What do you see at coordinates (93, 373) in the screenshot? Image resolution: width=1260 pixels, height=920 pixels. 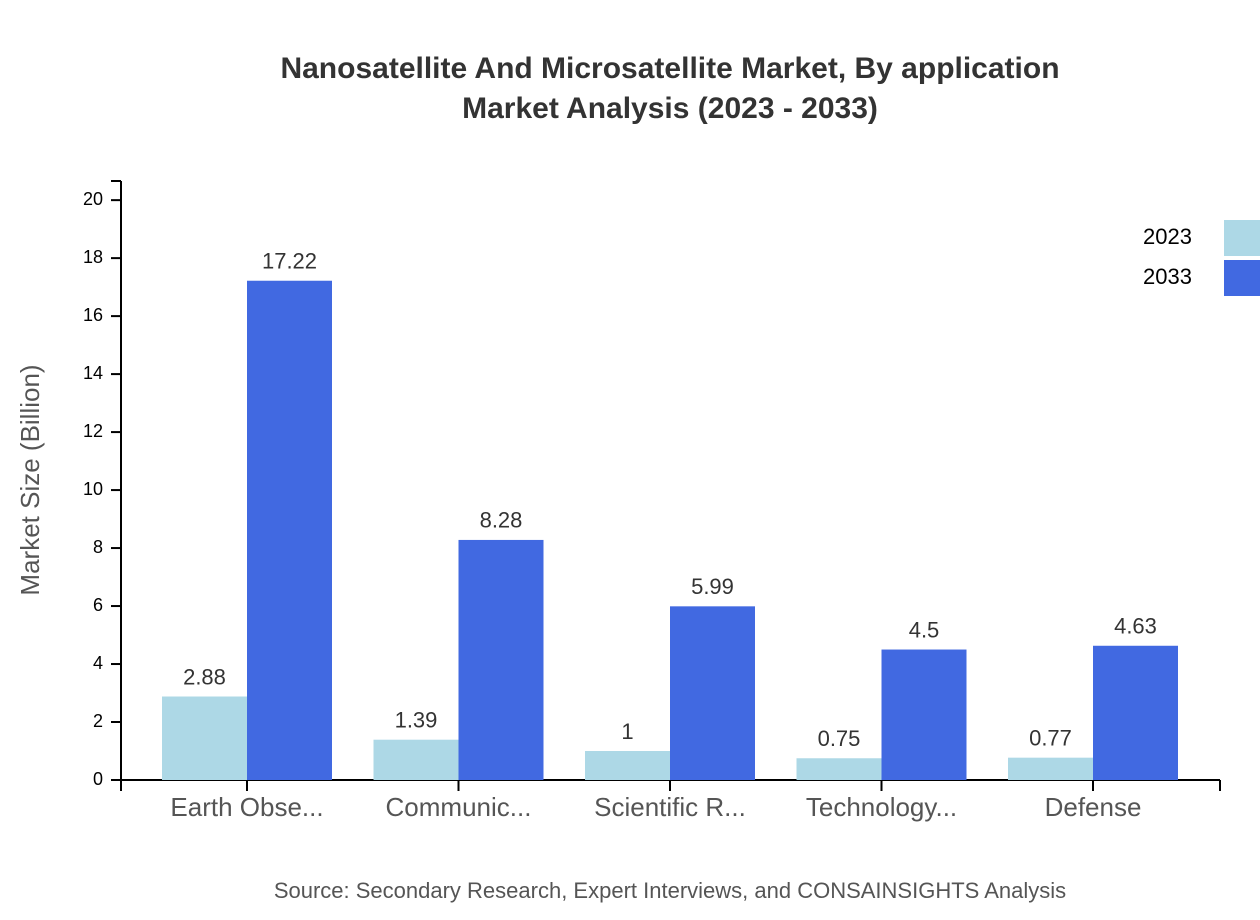 I see `y-tick-label: 14` at bounding box center [93, 373].